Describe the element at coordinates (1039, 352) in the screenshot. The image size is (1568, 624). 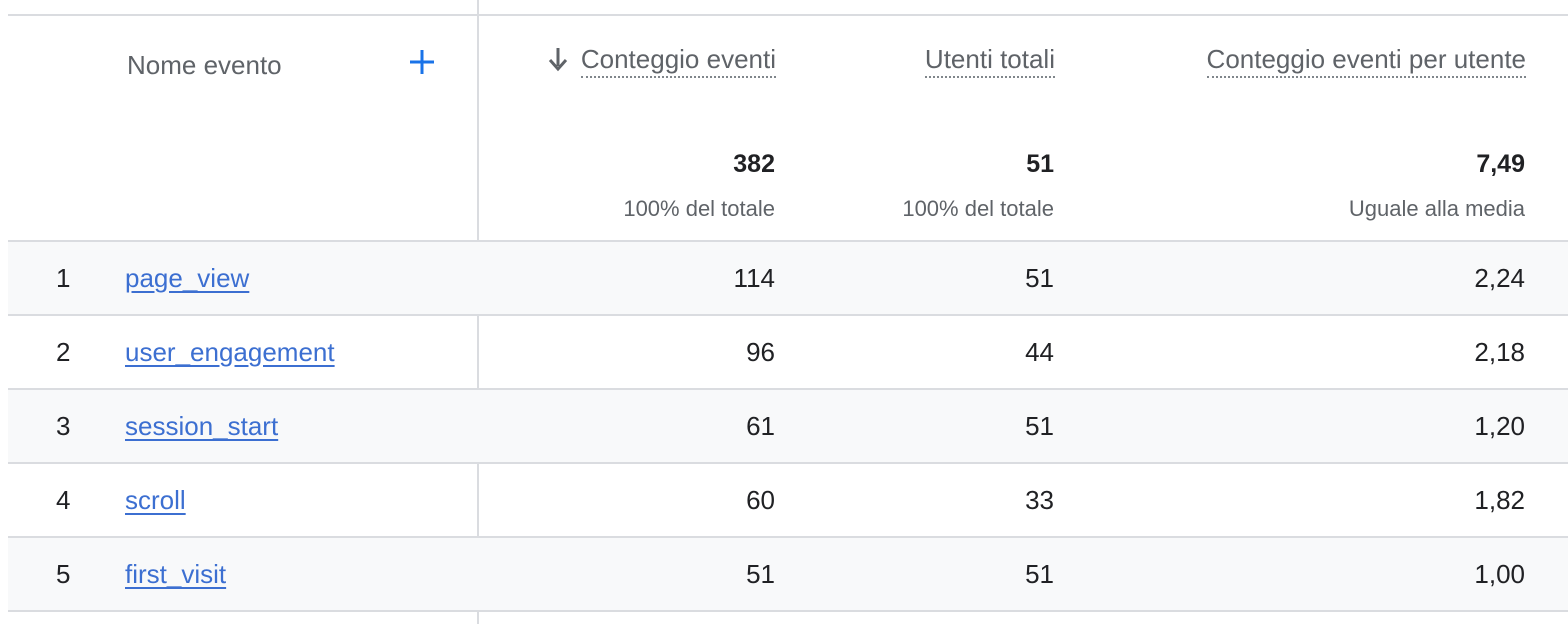
I see `total-users-cell: 44` at that location.